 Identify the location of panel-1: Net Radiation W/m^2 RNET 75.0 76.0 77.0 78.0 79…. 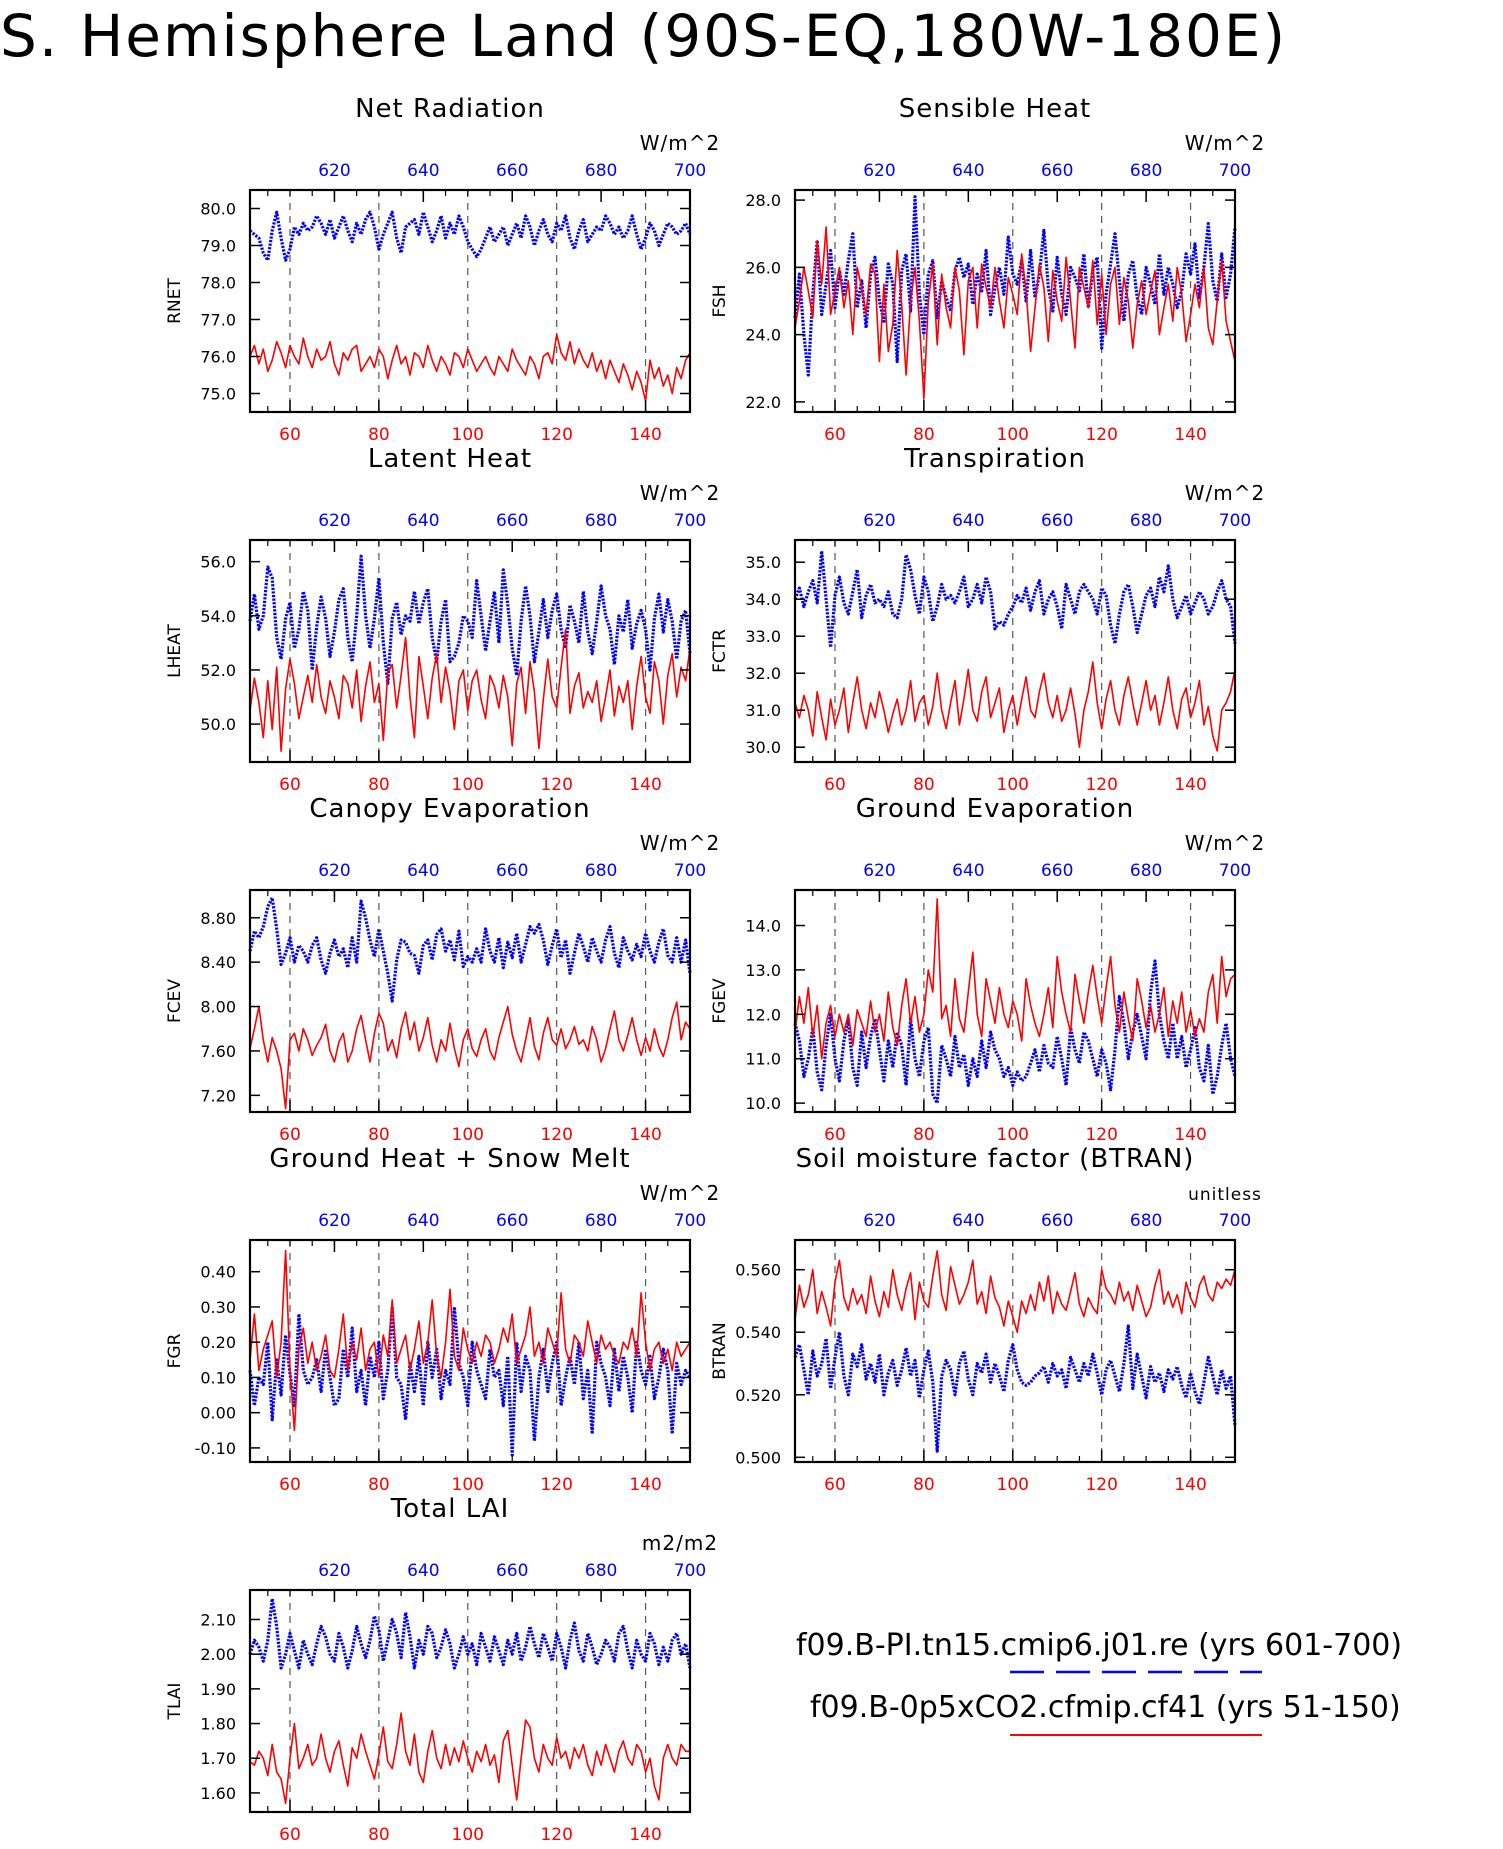
(442, 269).